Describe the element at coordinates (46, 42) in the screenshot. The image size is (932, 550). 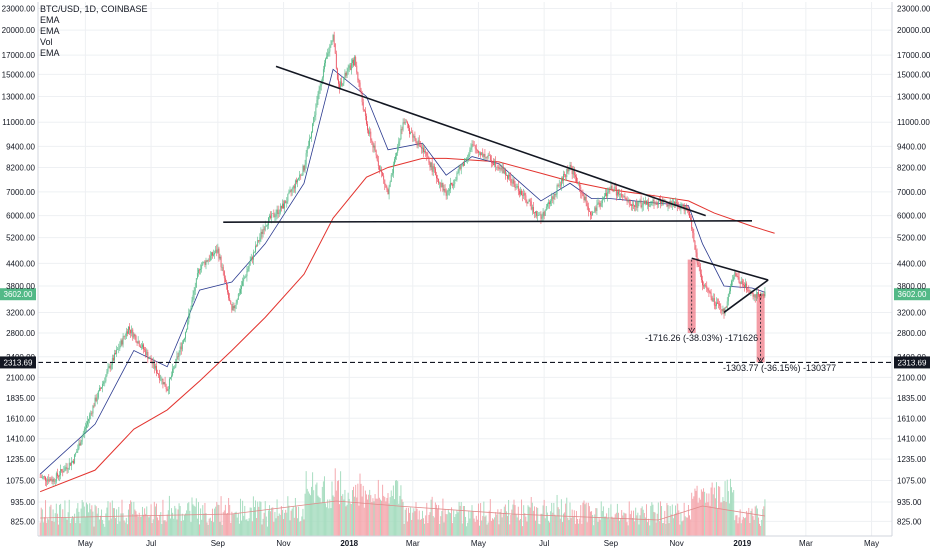
I see `legend-vol: Vol` at that location.